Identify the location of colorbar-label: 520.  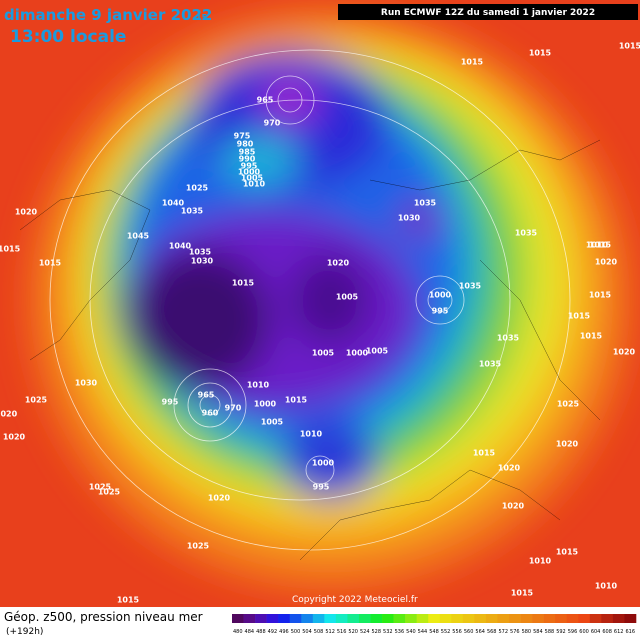
(353, 632).